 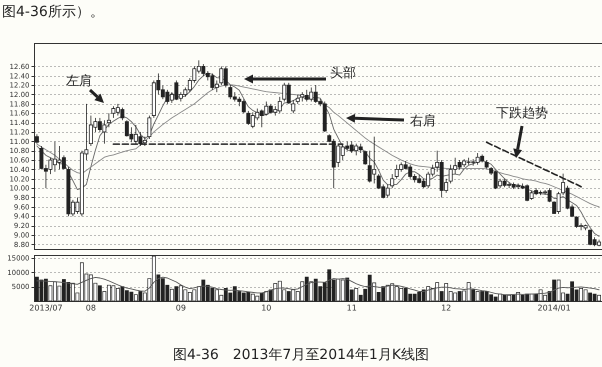 I want to click on x-tick-label: 12, so click(x=446, y=308).